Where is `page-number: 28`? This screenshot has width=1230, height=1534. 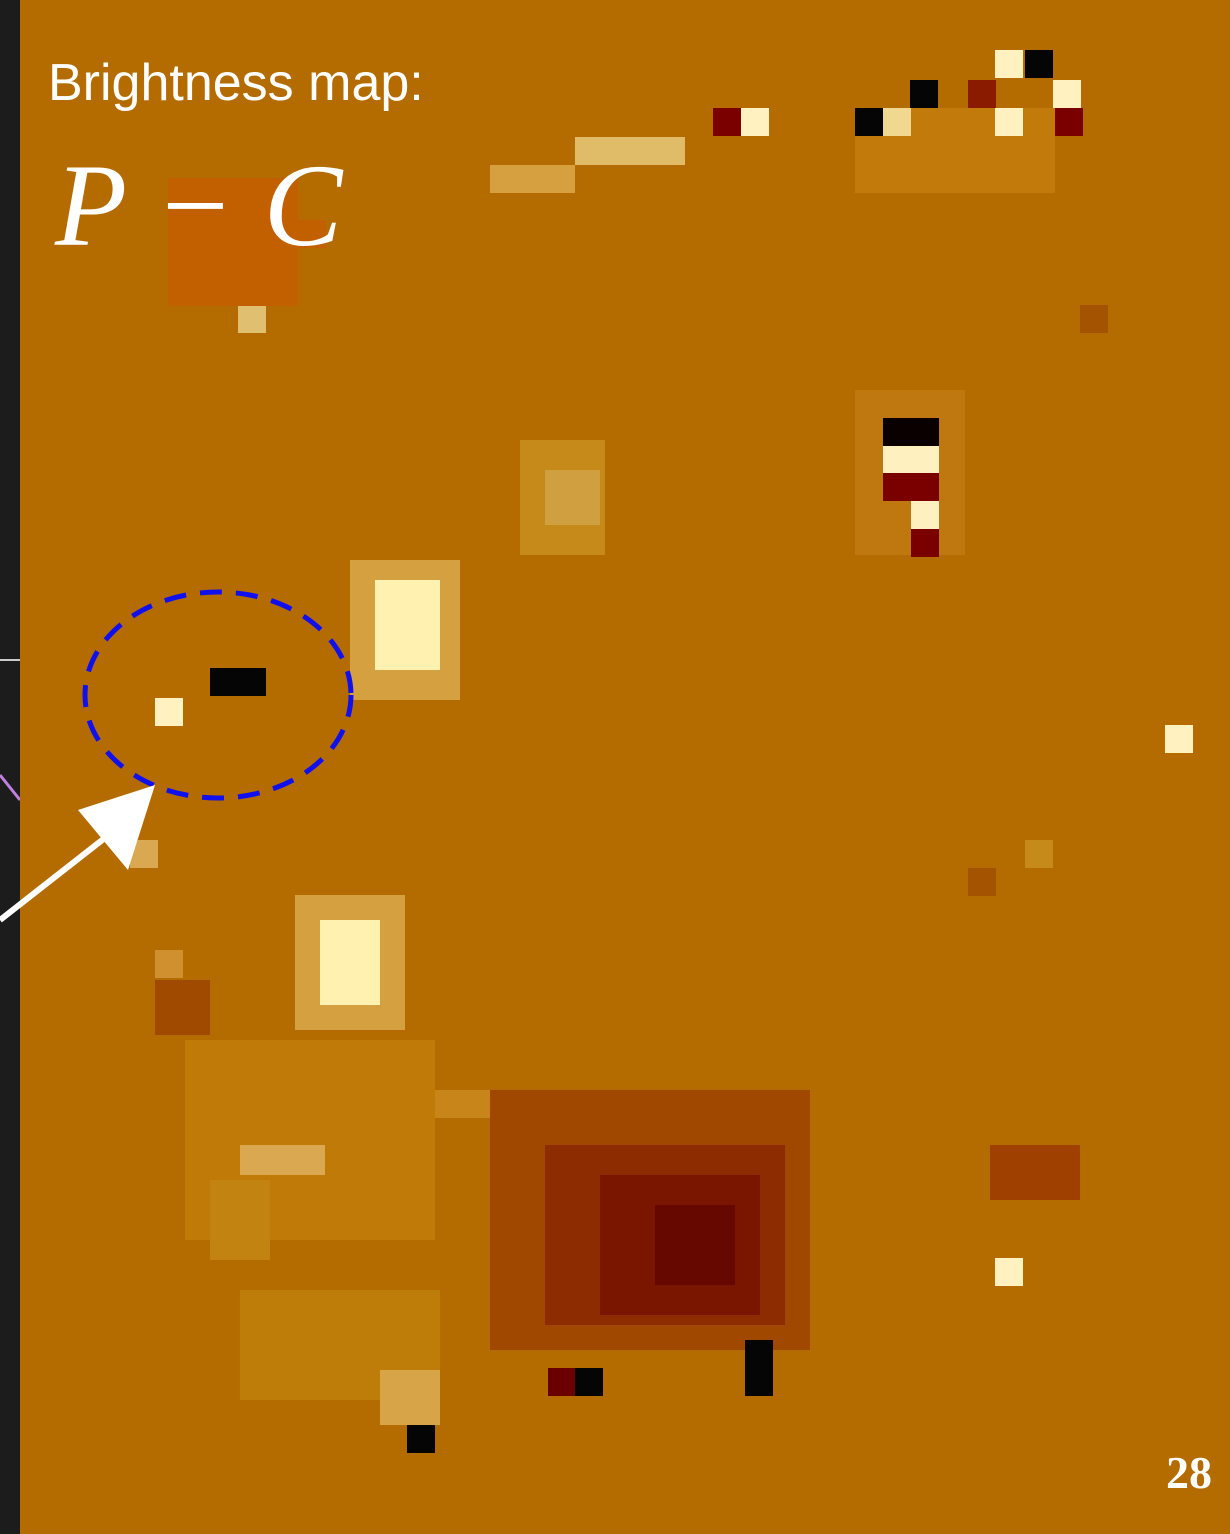 page-number: 28 is located at coordinates (1189, 1472).